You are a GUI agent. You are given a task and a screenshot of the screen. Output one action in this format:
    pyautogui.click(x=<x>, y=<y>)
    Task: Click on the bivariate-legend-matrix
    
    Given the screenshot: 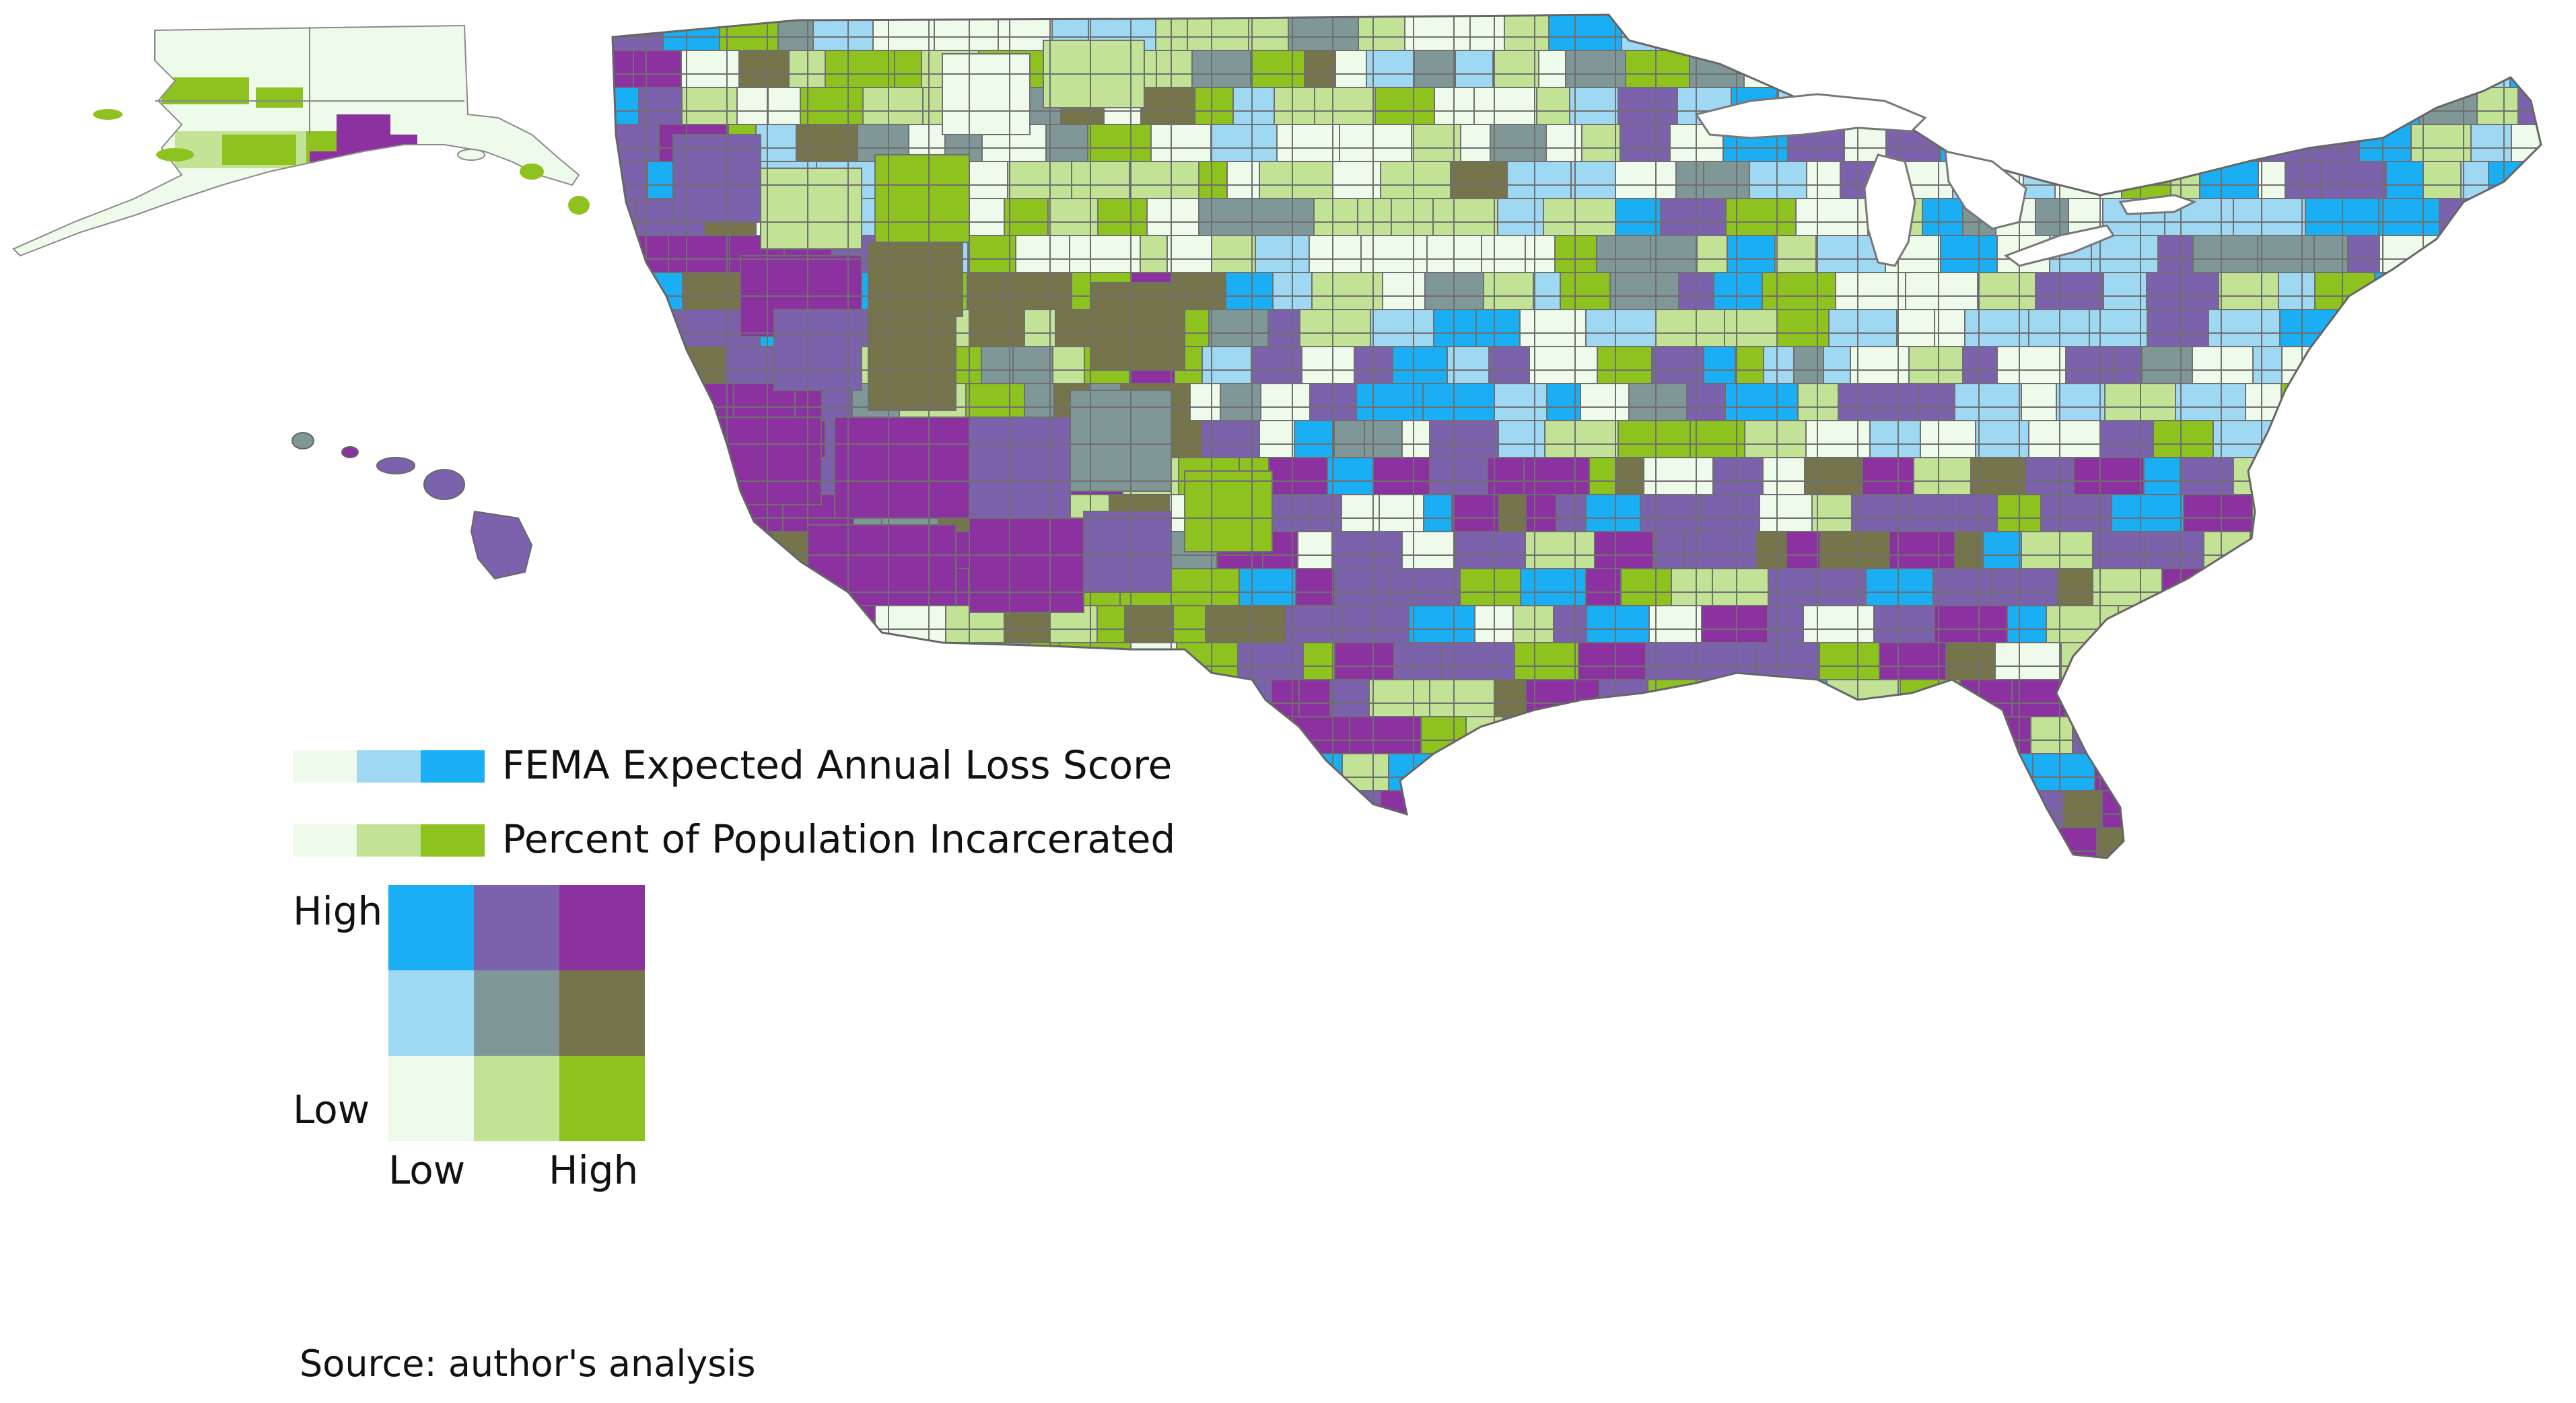 What is the action you would take?
    pyautogui.click(x=516, y=1013)
    